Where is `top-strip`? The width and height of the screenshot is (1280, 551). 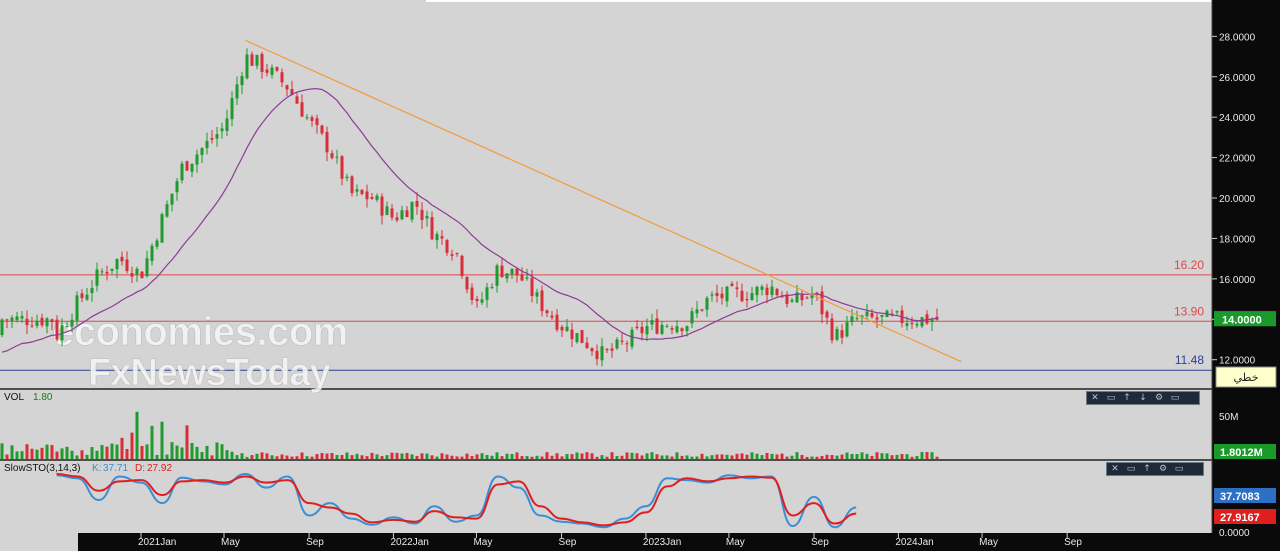
top-strip is located at coordinates (819, 1).